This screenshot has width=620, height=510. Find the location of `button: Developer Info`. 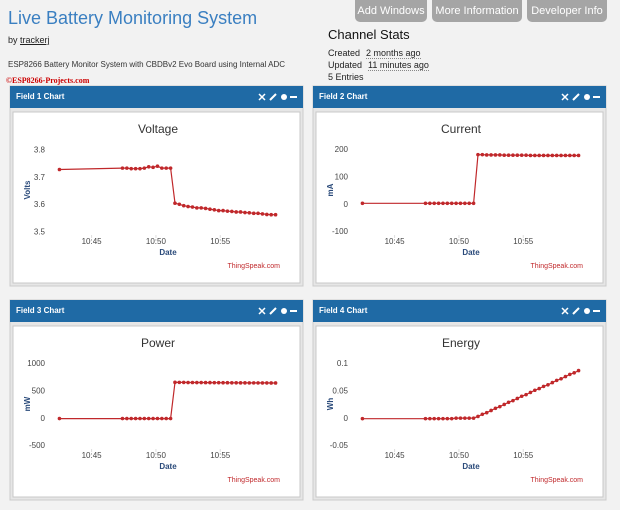

button: Developer Info is located at coordinates (567, 11).